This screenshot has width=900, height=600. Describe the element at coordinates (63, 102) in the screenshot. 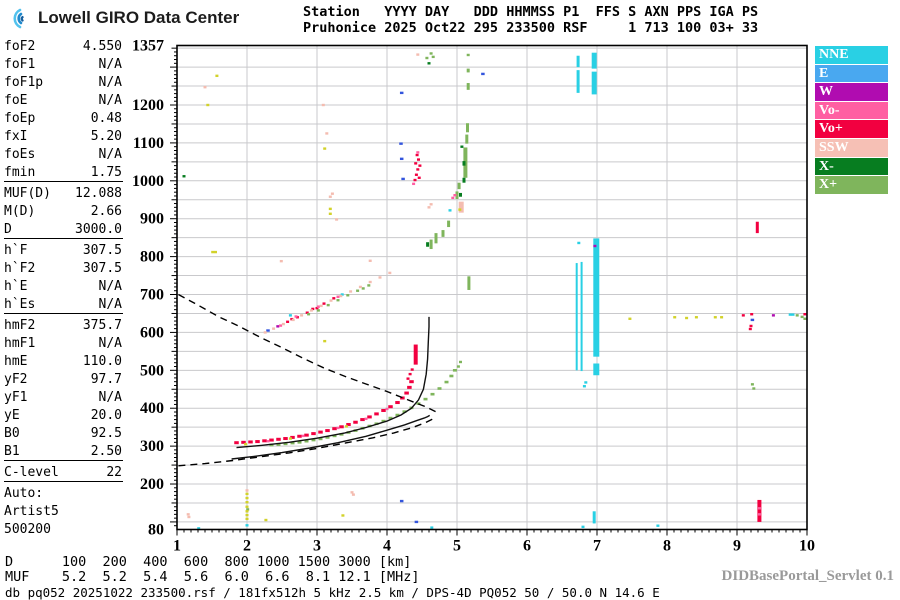

I see `parameter-row-foe: foE N/A` at that location.